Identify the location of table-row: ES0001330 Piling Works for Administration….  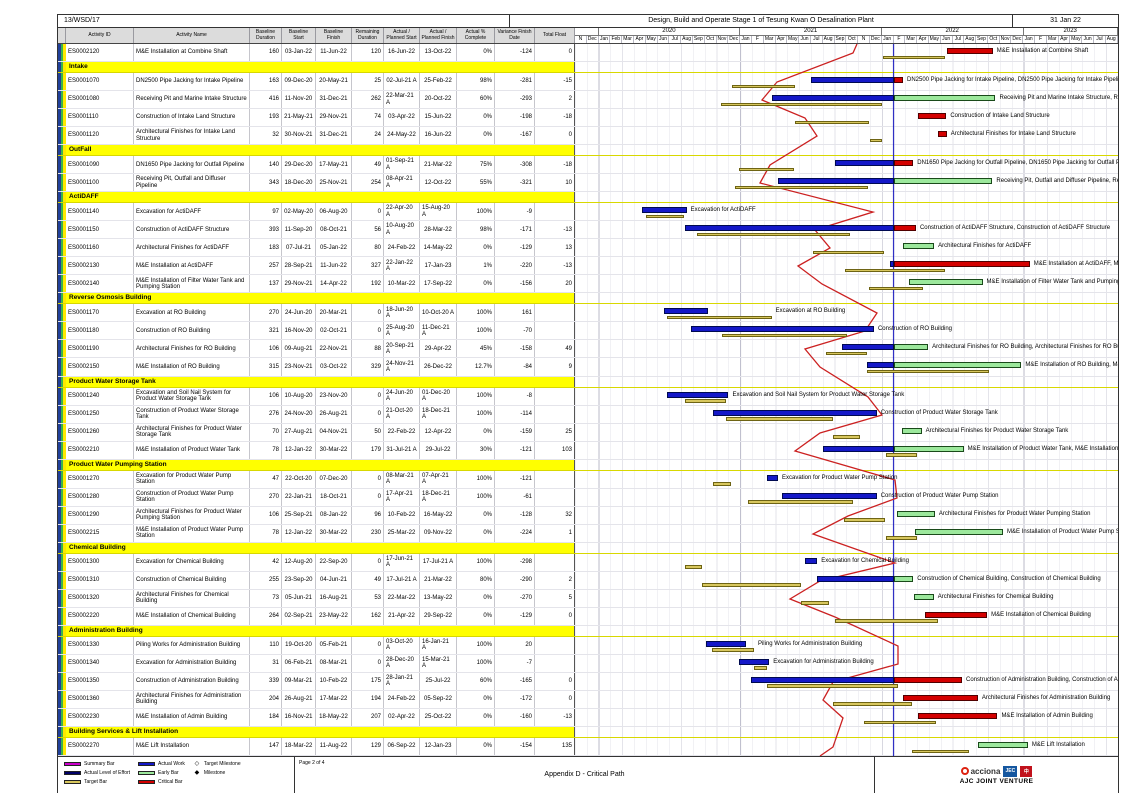
(588, 645).